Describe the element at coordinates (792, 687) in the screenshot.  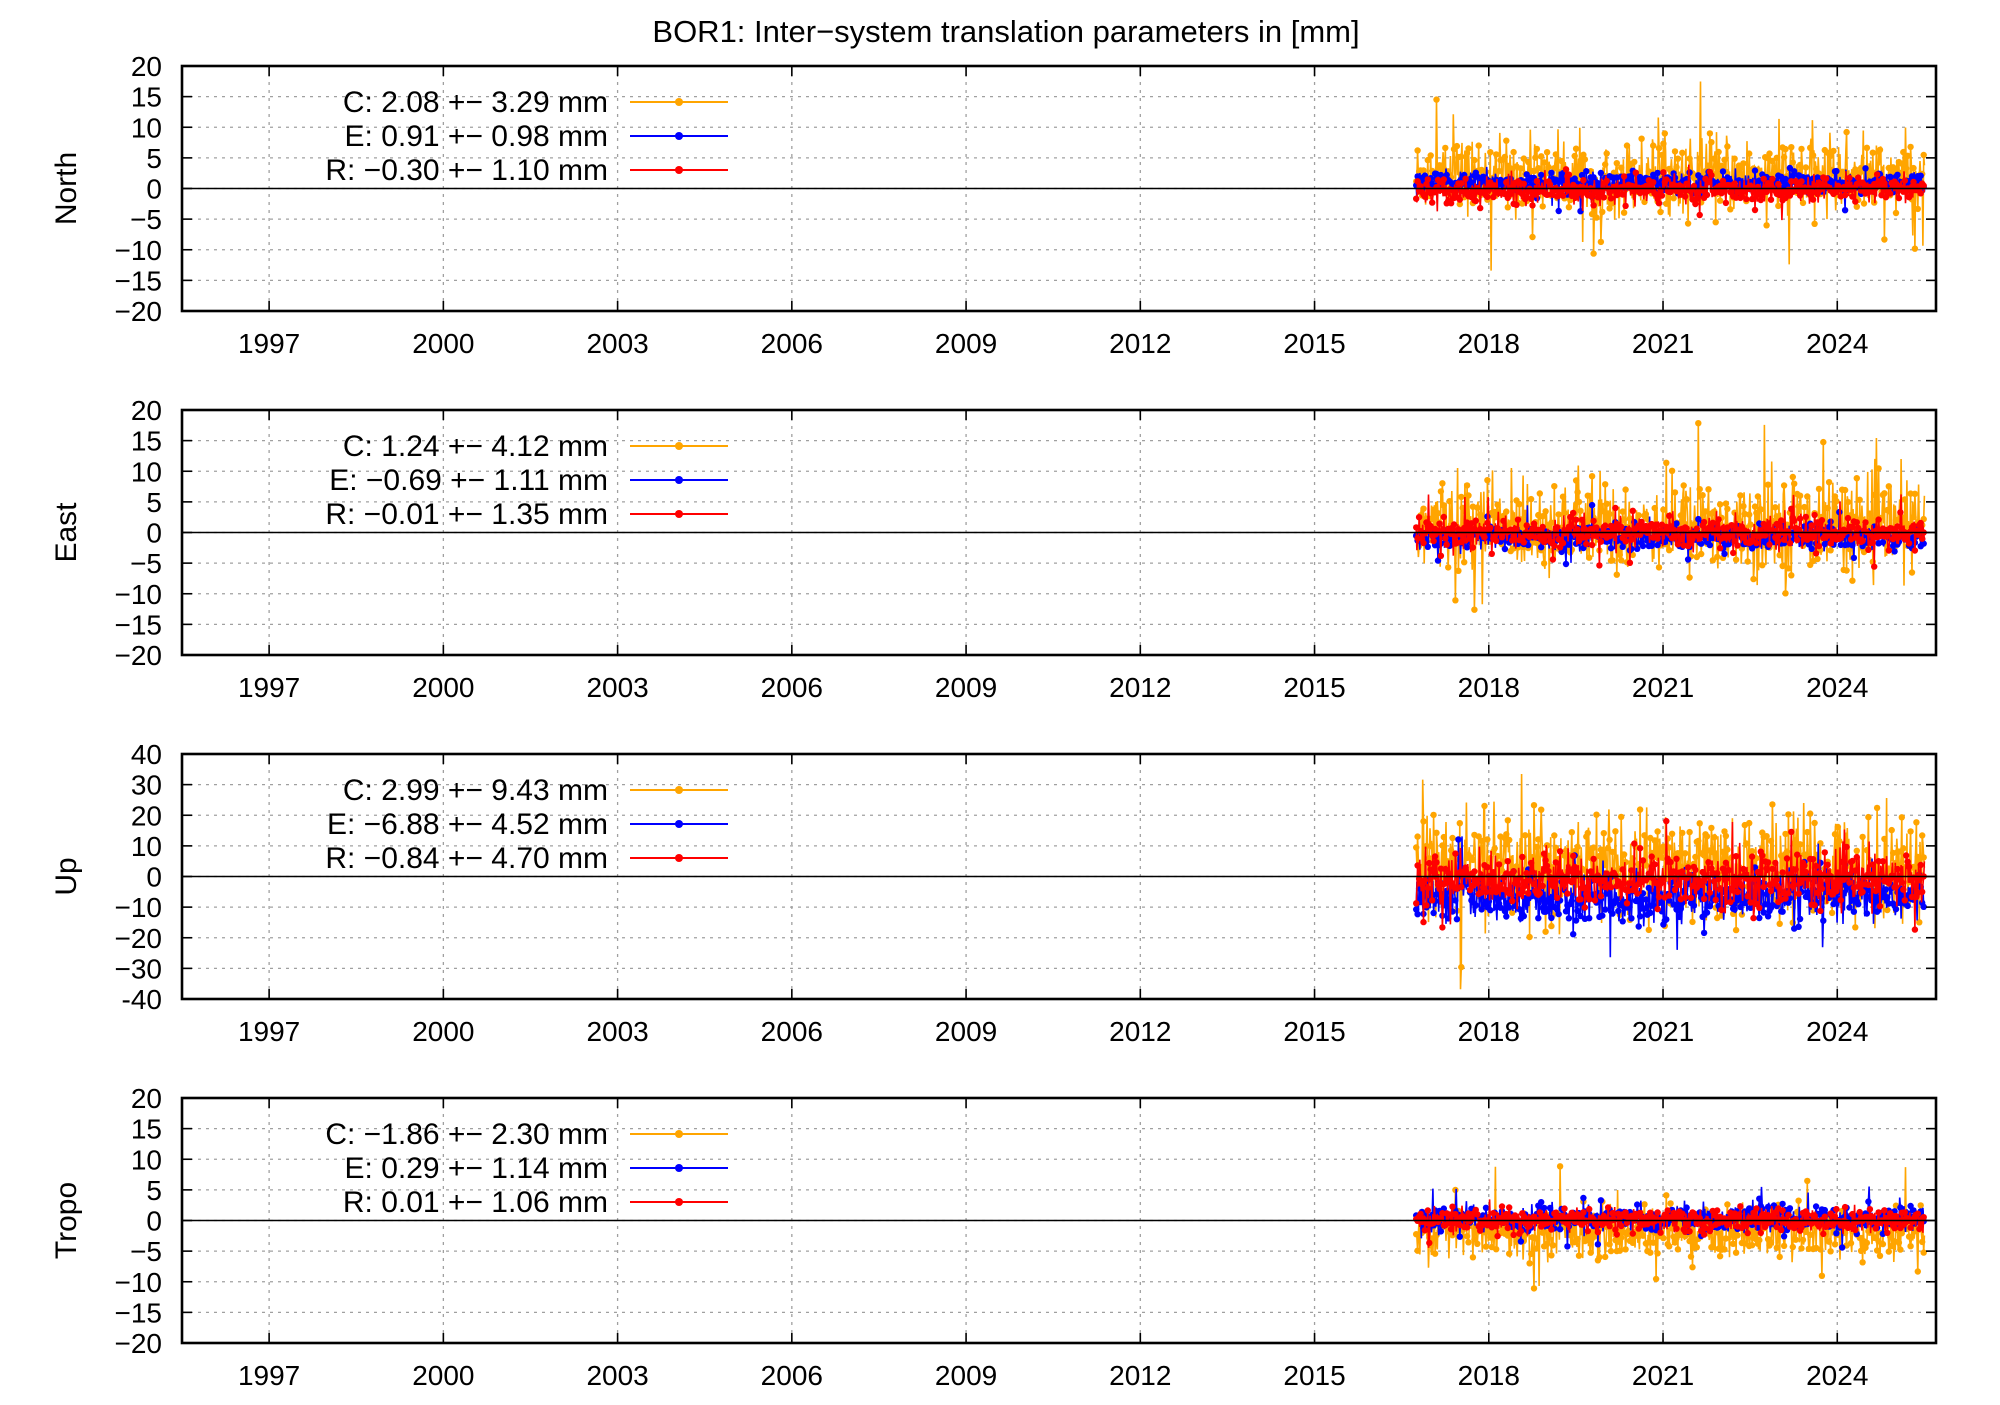
I see `x-tick-label: 2006` at that location.